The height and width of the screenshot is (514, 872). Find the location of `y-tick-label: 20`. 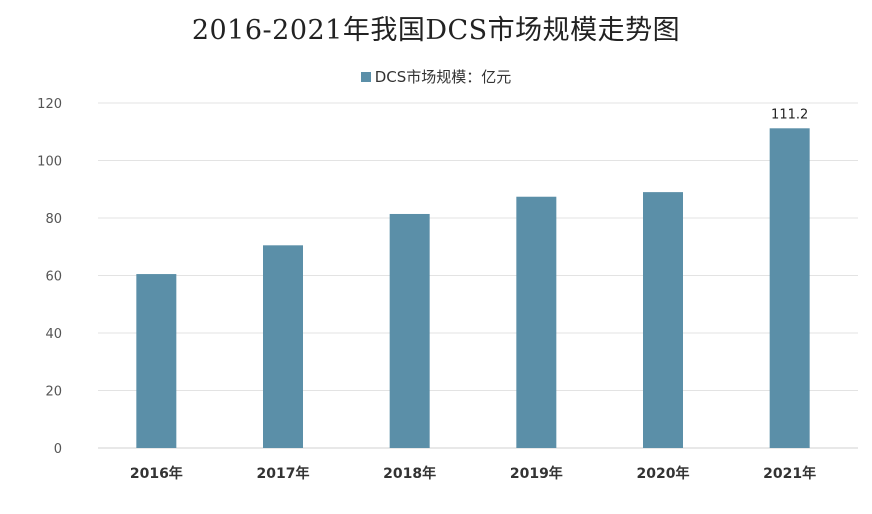

y-tick-label: 20 is located at coordinates (53, 392).